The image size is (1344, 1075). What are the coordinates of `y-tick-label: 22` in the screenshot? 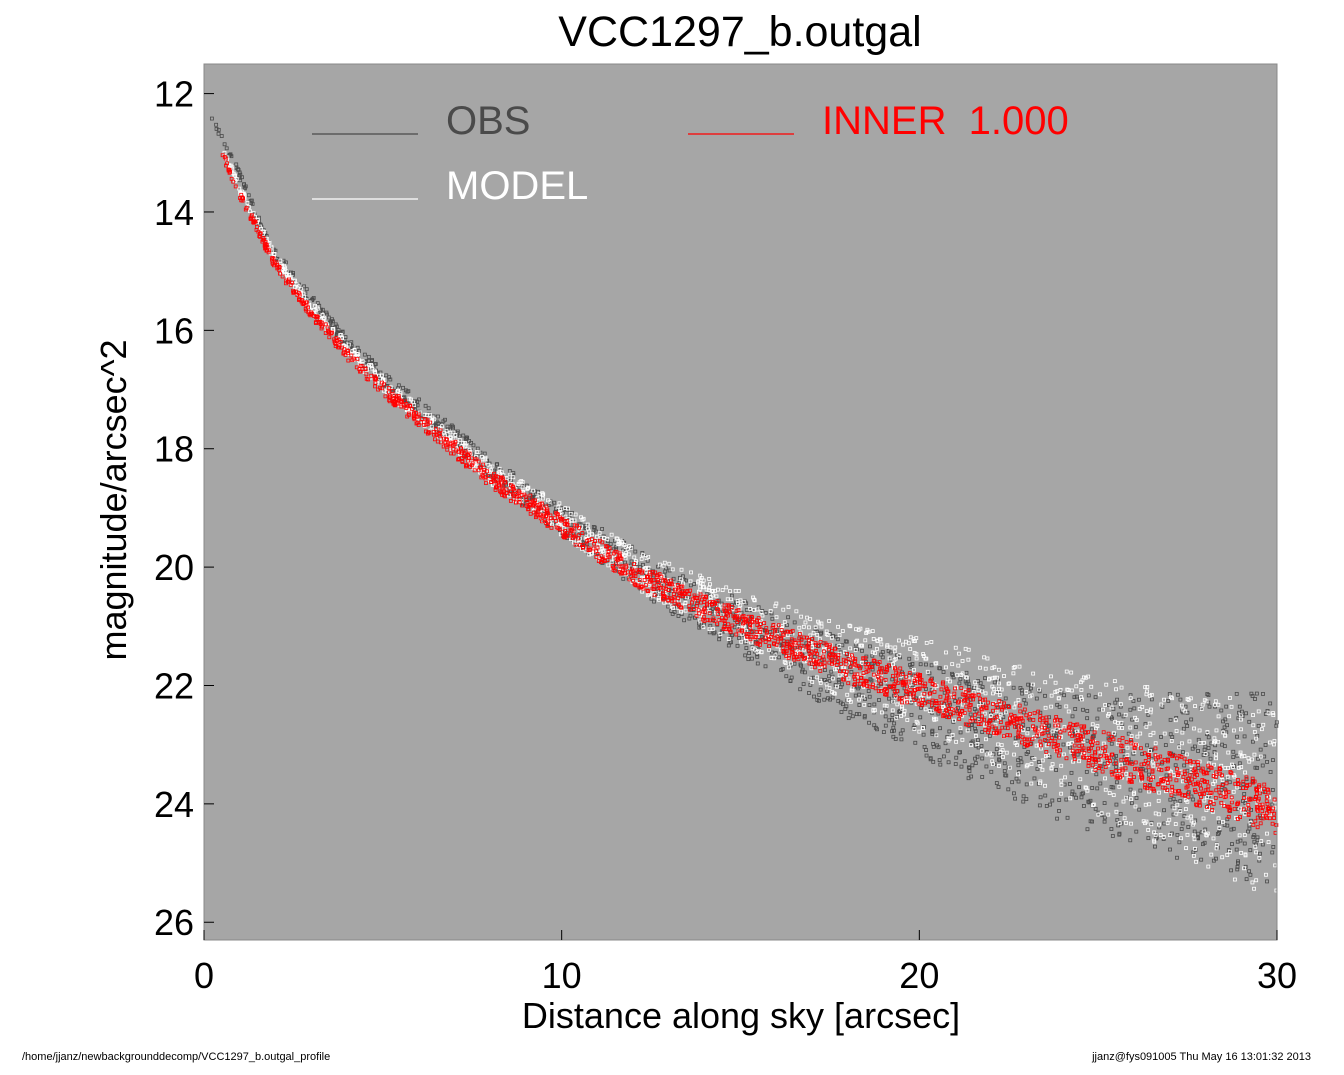 It's located at (174, 685).